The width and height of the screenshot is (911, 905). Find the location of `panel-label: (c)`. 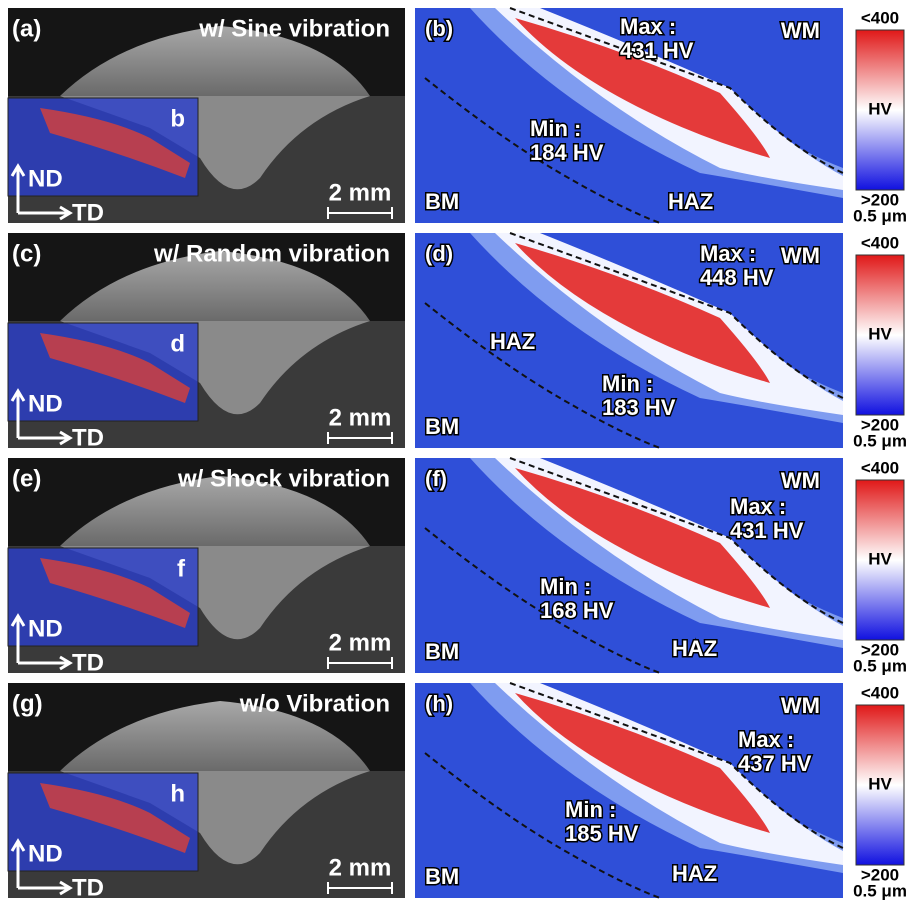

panel-label: (c) is located at coordinates (26, 253).